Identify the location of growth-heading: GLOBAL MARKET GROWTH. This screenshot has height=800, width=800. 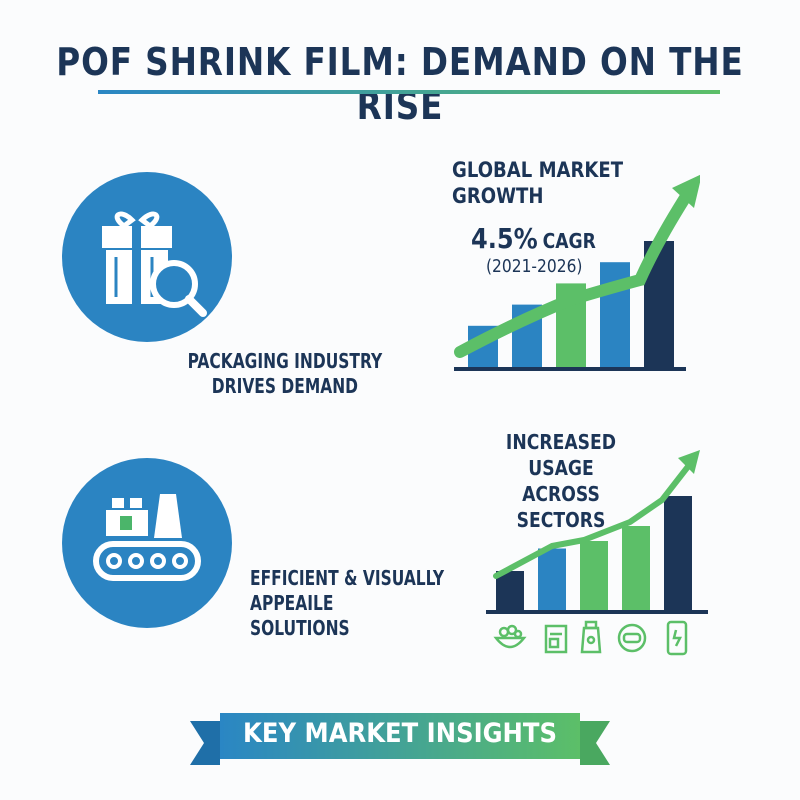
(538, 183).